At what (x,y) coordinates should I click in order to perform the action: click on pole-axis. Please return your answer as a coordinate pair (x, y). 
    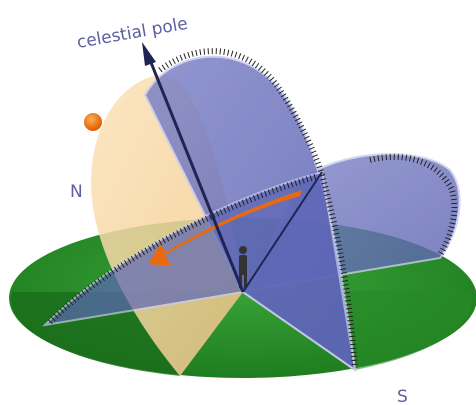
    Looking at the image, I should click on (196, 176).